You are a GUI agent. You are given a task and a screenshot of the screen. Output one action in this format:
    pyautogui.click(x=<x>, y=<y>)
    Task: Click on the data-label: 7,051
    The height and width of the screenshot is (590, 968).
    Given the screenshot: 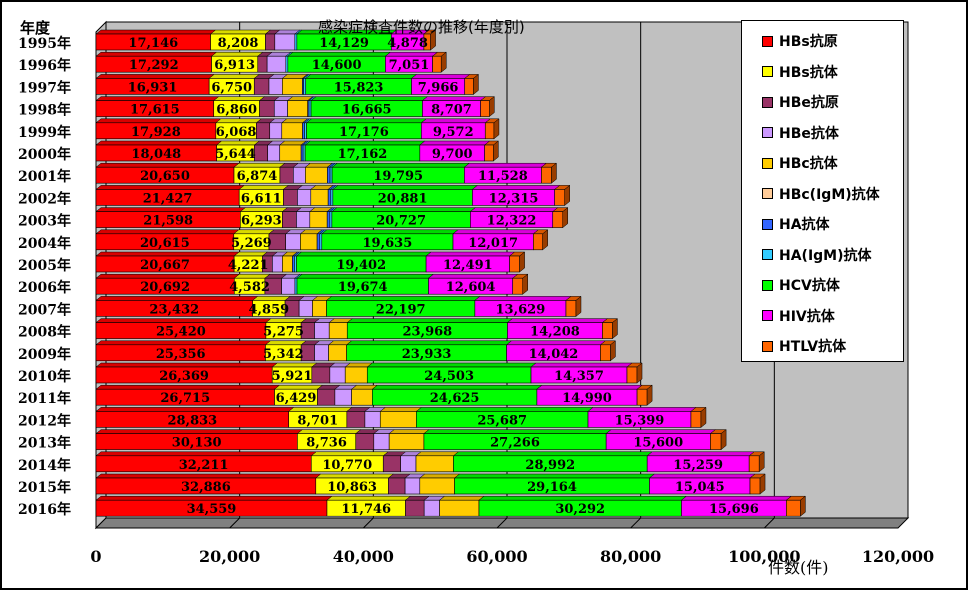 What is the action you would take?
    pyautogui.click(x=409, y=65)
    